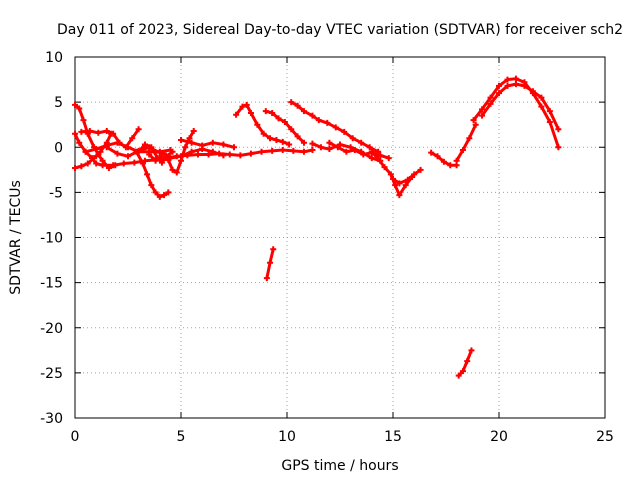 This screenshot has height=480, width=640. I want to click on y-tick-label: -25, so click(51, 374).